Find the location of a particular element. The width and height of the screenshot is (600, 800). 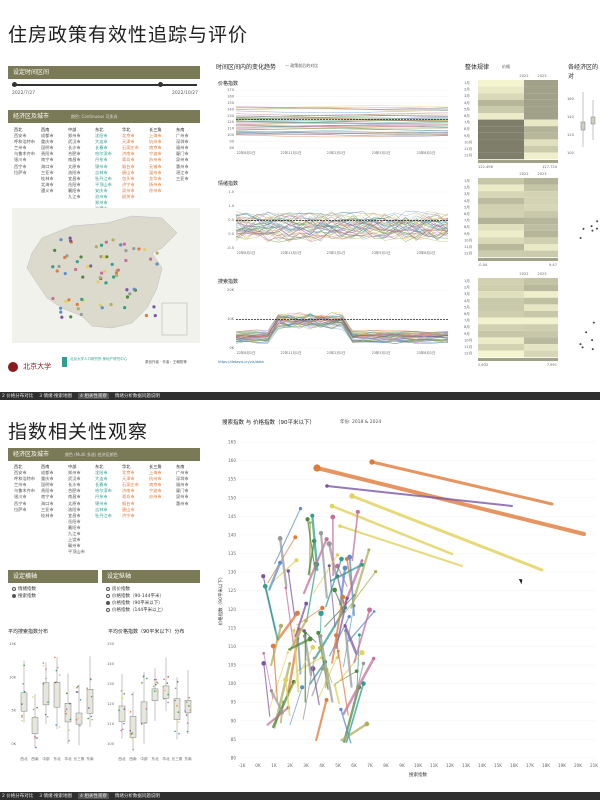

city-item: 徐州市 is located at coordinates (155, 190).